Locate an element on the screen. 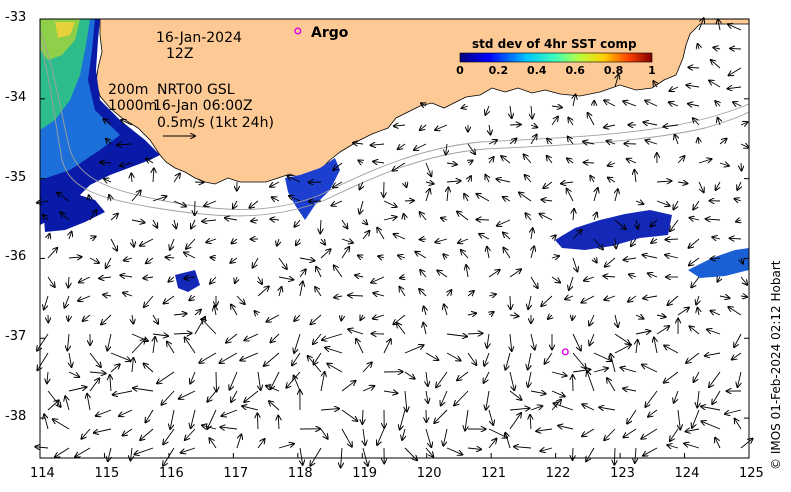 The height and width of the screenshot is (492, 791). lon-tick-label: 123 is located at coordinates (622, 473).